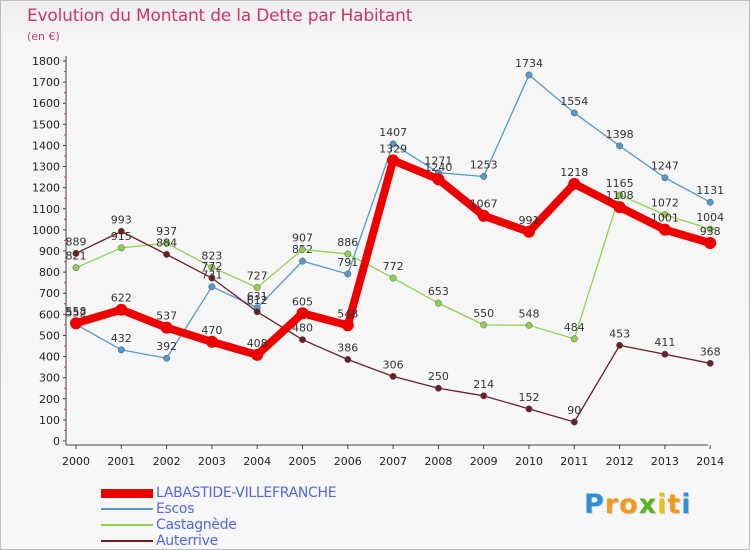  Describe the element at coordinates (620, 461) in the screenshot. I see `x-tick-label: 2012` at that location.